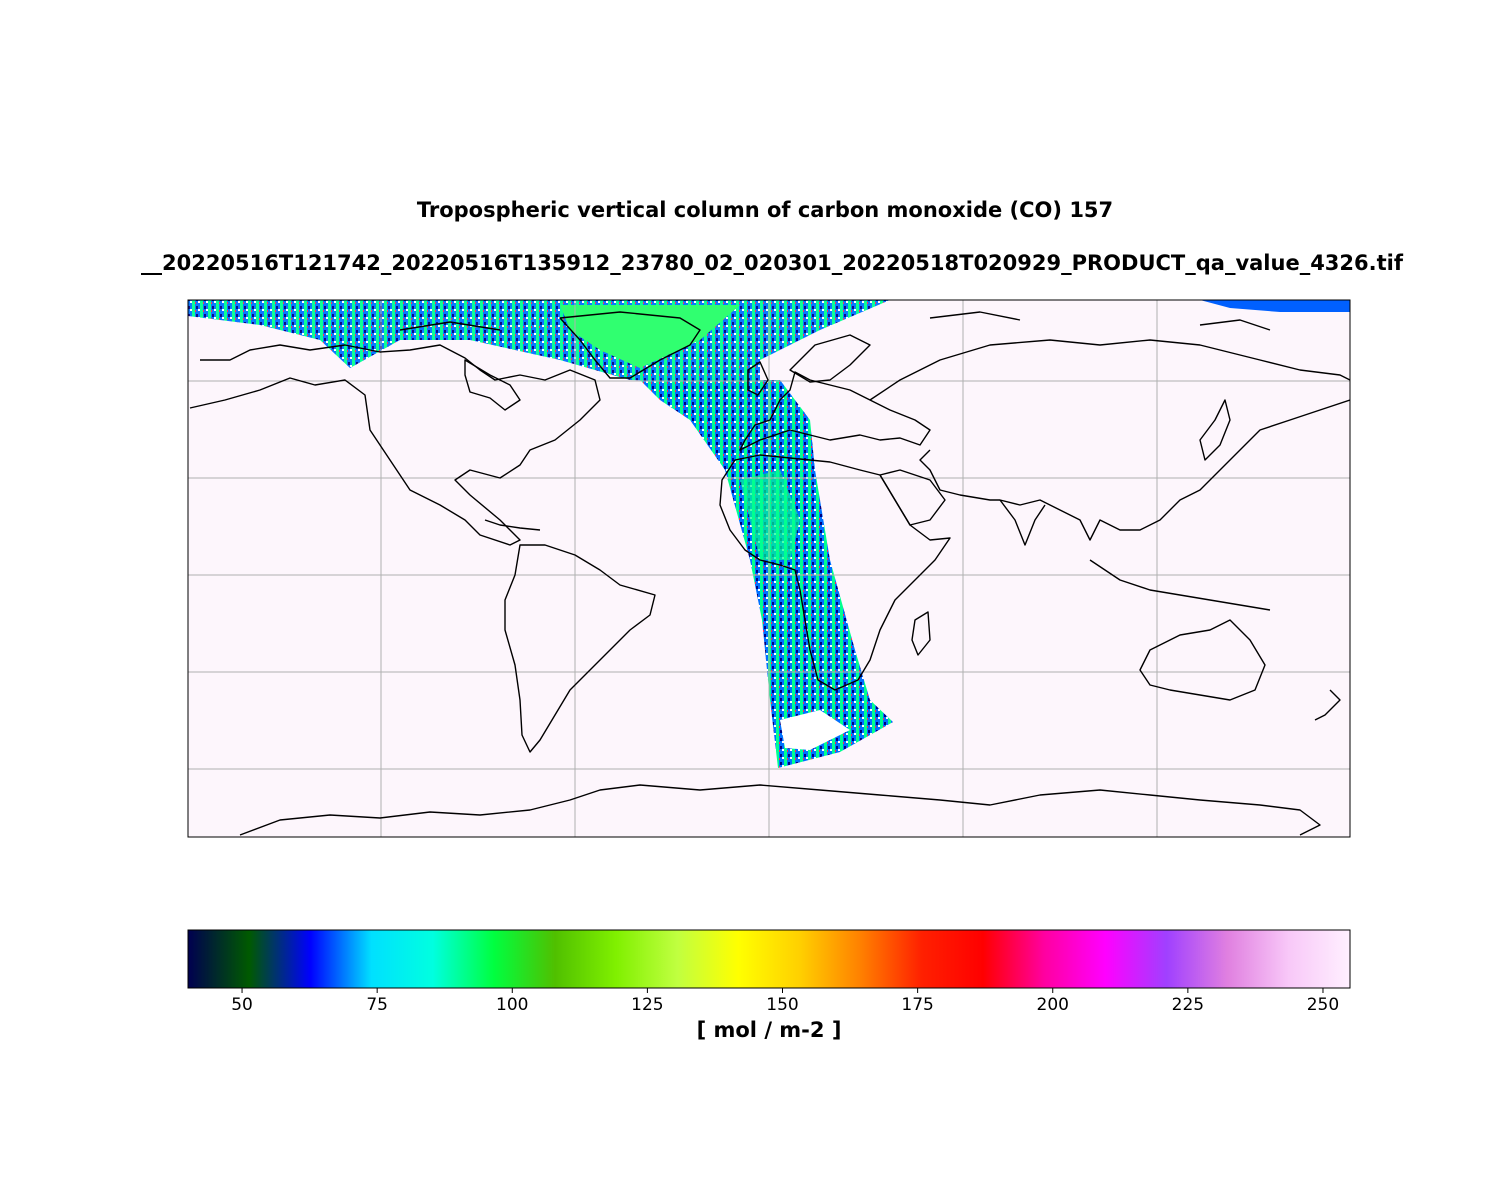  Describe the element at coordinates (1202, 660) in the screenshot. I see `coast-australia` at that location.